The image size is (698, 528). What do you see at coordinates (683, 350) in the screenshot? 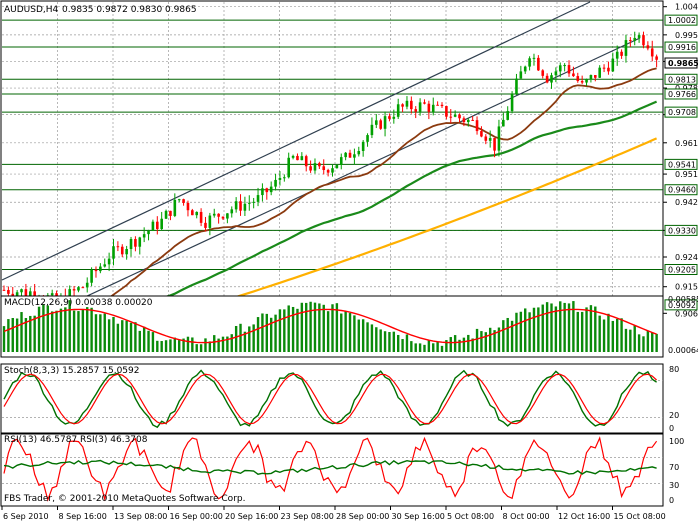
I see `macd-tick-label: 0.00064` at bounding box center [683, 350].